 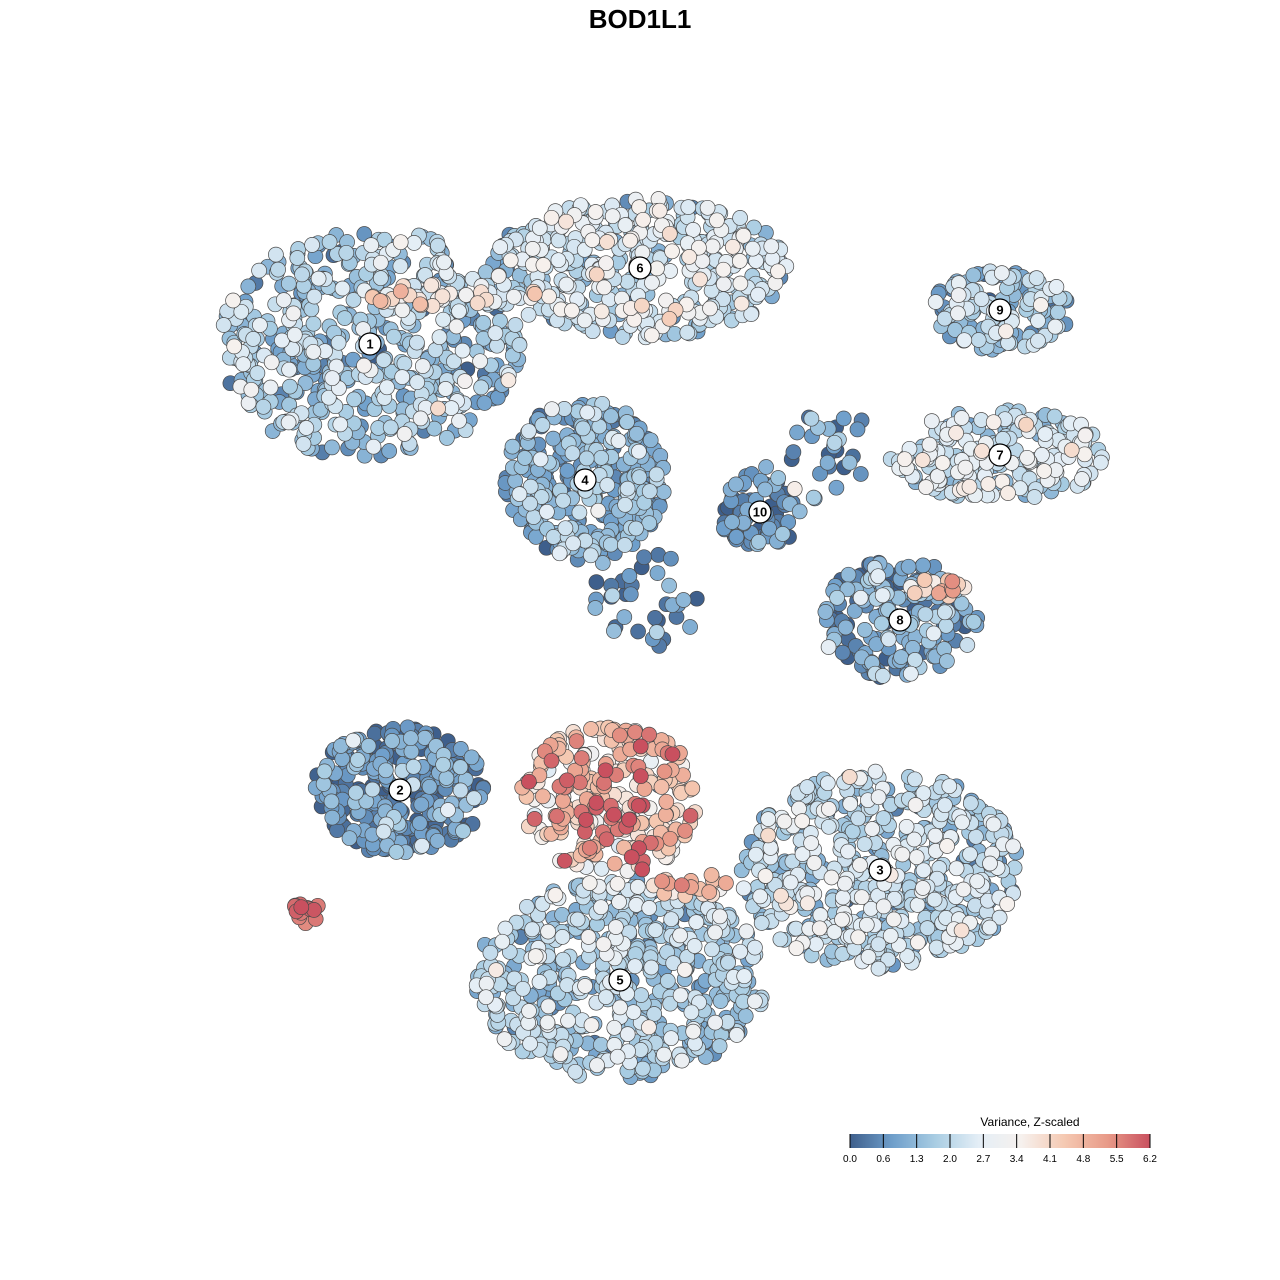 What do you see at coordinates (640, 268) in the screenshot?
I see `cluster-label-6: 6` at bounding box center [640, 268].